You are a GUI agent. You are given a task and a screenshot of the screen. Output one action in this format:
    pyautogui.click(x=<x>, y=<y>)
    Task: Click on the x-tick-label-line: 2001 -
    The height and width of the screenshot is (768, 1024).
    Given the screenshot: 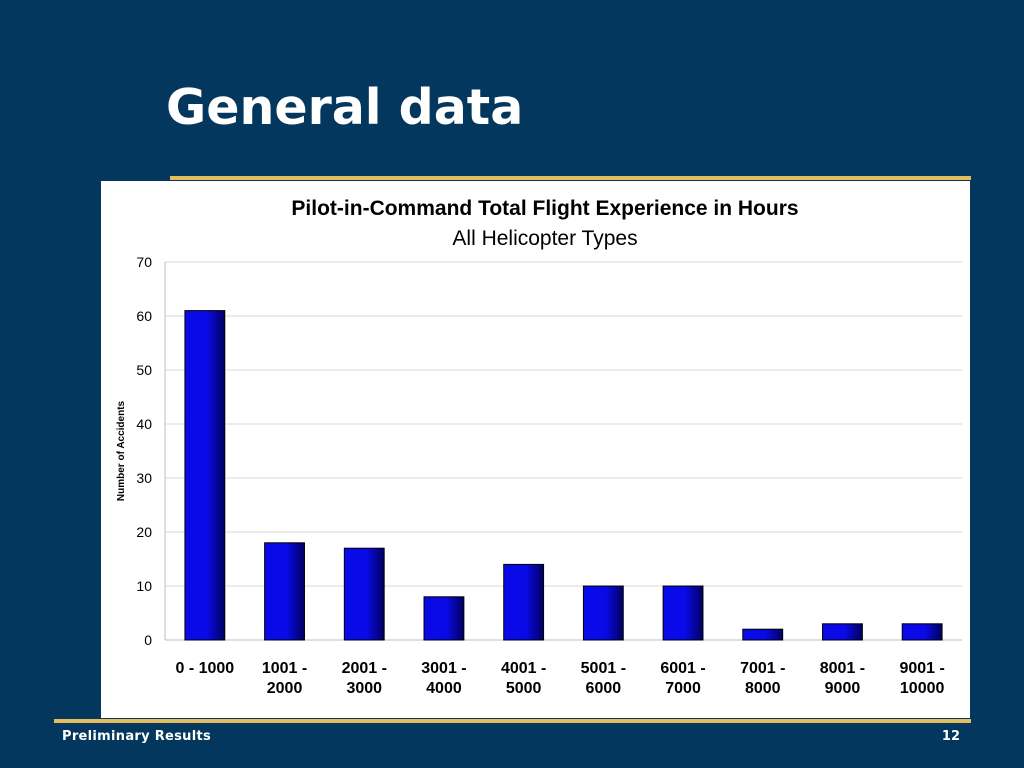 What is the action you would take?
    pyautogui.click(x=364, y=668)
    